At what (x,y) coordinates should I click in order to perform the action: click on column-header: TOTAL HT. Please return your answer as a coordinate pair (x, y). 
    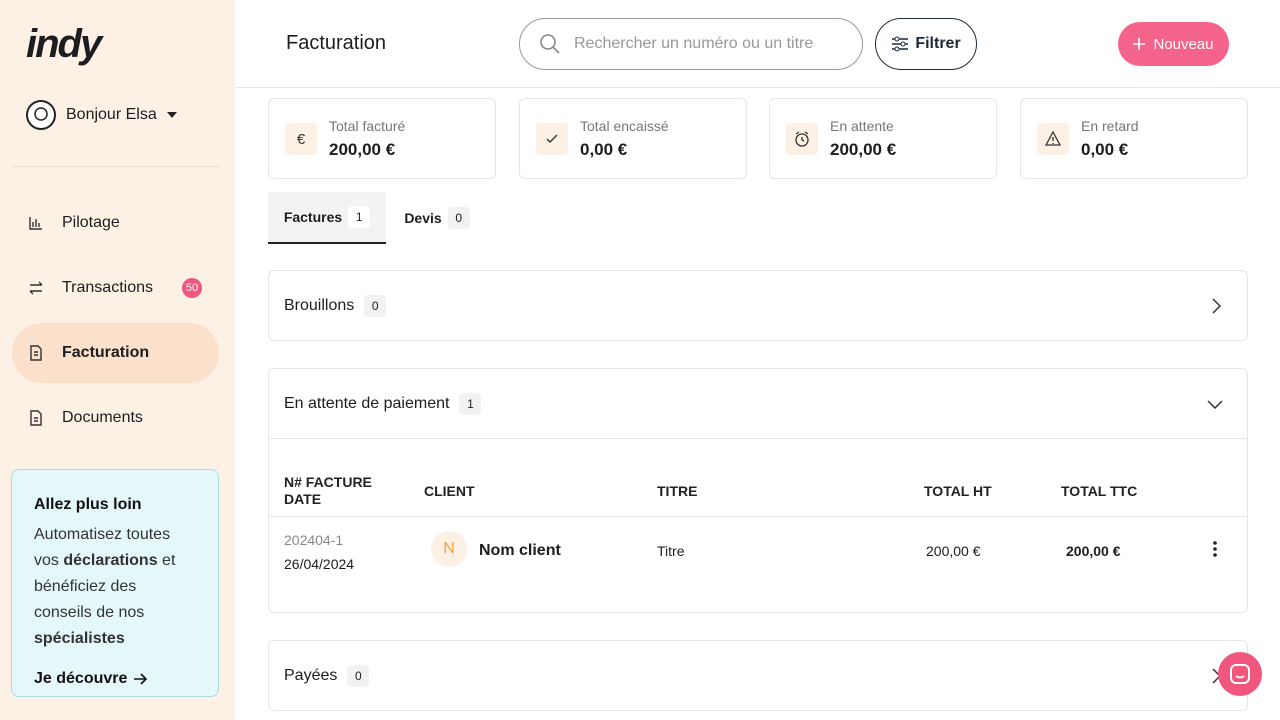
    Looking at the image, I should click on (958, 491).